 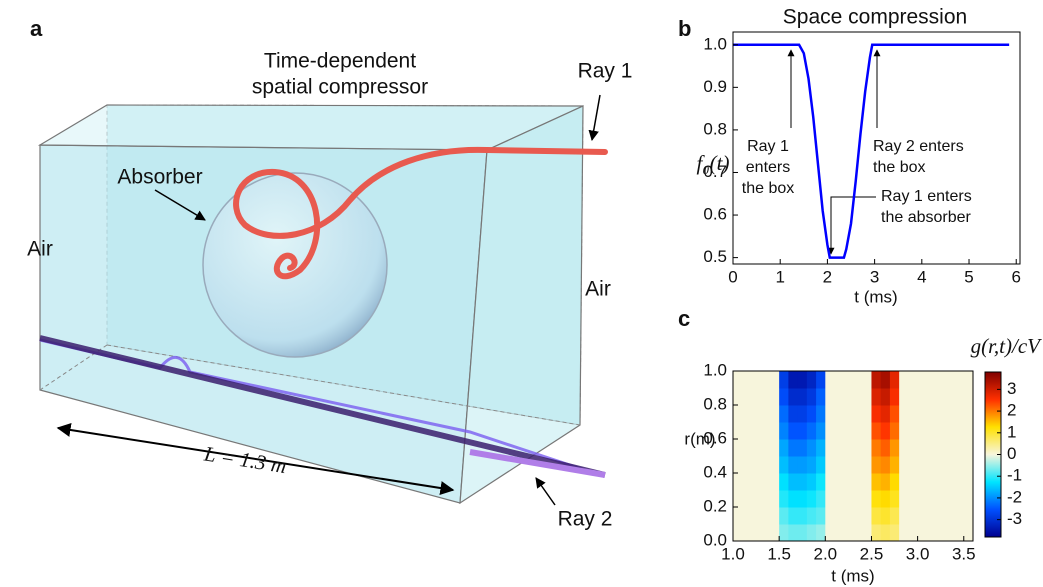 I want to click on colorbar-tick-label: 1, so click(x=1011, y=431).